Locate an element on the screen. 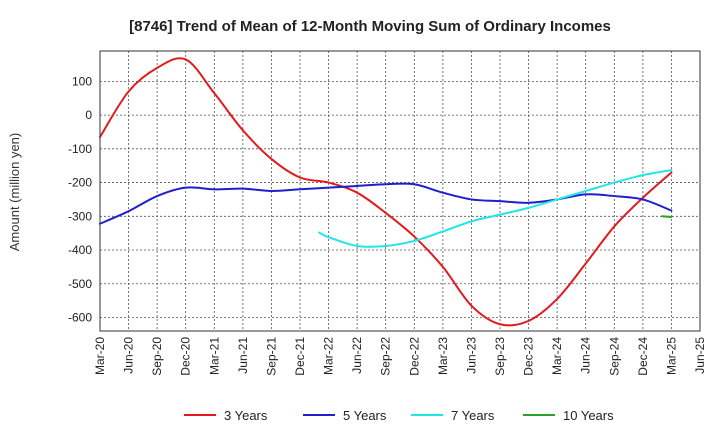 Image resolution: width=720 pixels, height=440 pixels. y-tick-labels: 100 0 -100 -200 -300 -400 -500 -600 is located at coordinates (80, 199).